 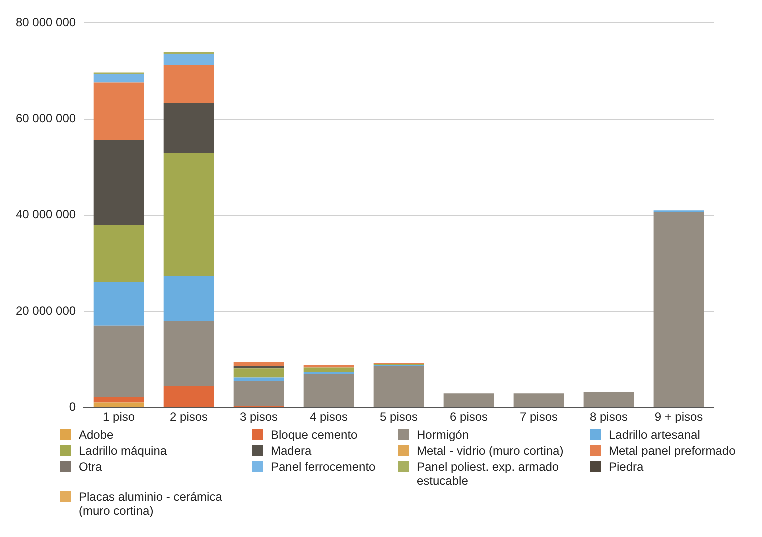 What do you see at coordinates (323, 467) in the screenshot?
I see `legend-label: Panel ferrocemento` at bounding box center [323, 467].